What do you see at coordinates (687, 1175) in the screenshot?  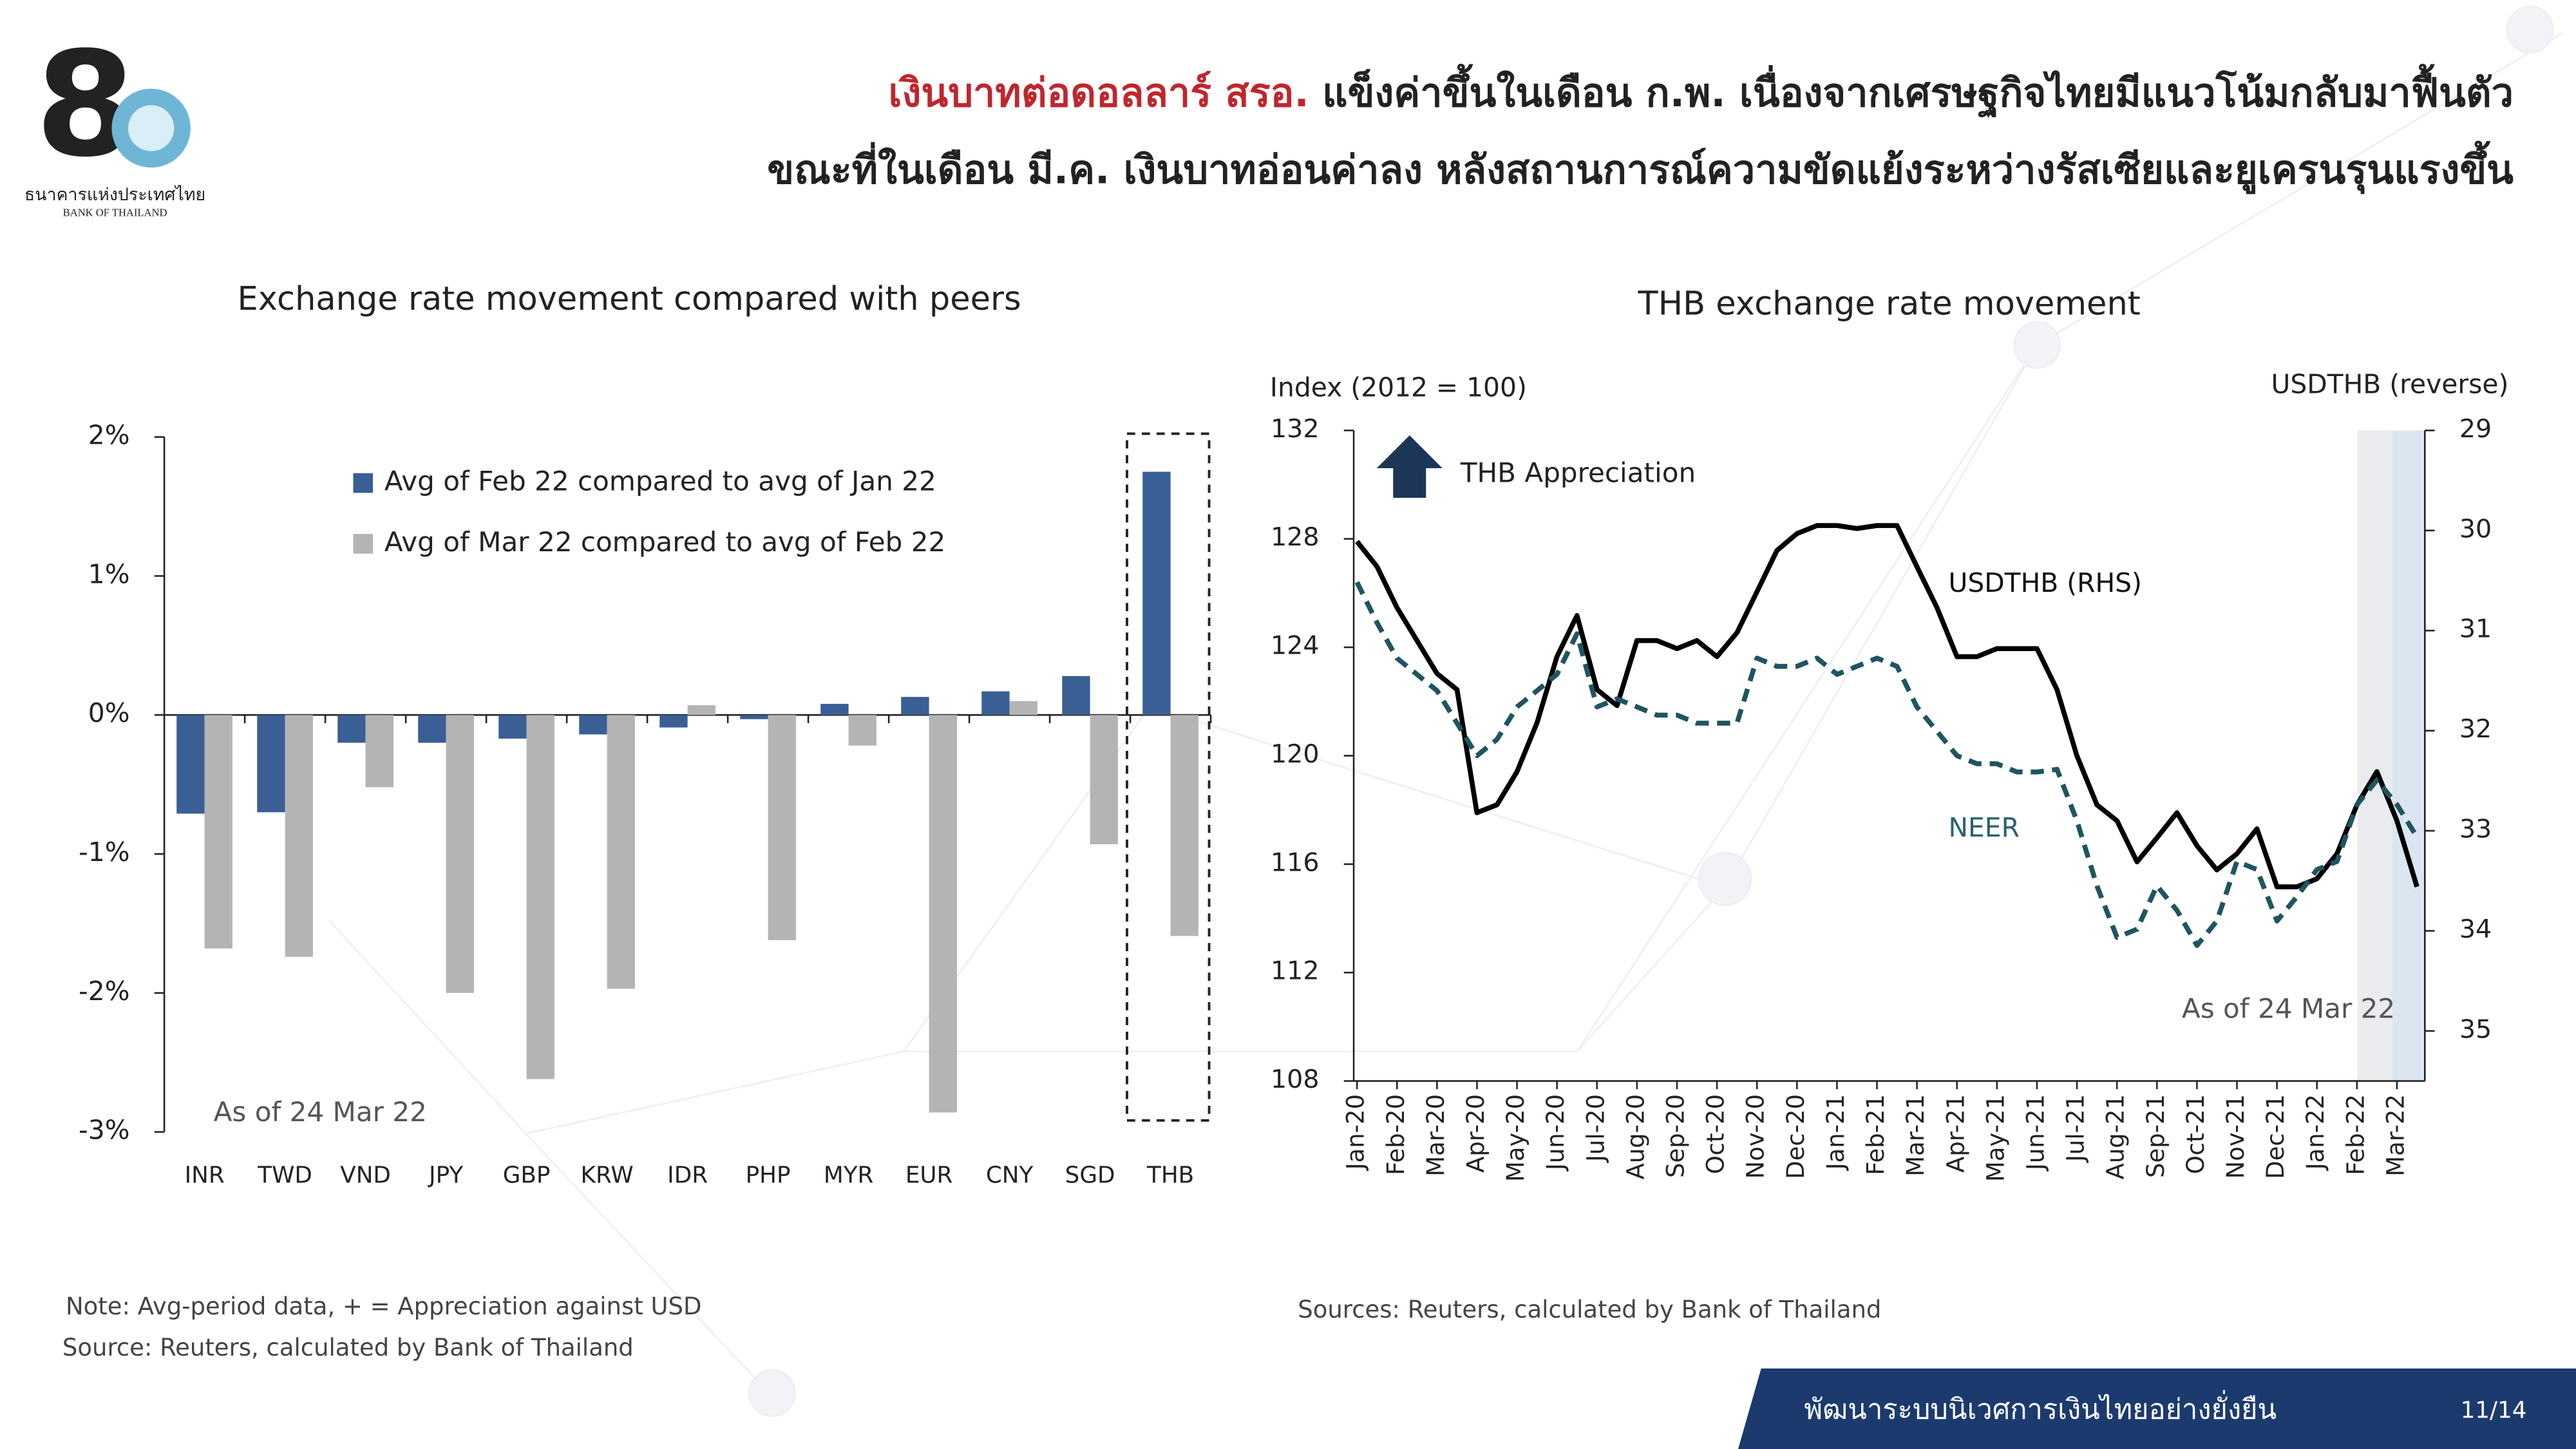 I see `x-tick-label: IDR` at bounding box center [687, 1175].